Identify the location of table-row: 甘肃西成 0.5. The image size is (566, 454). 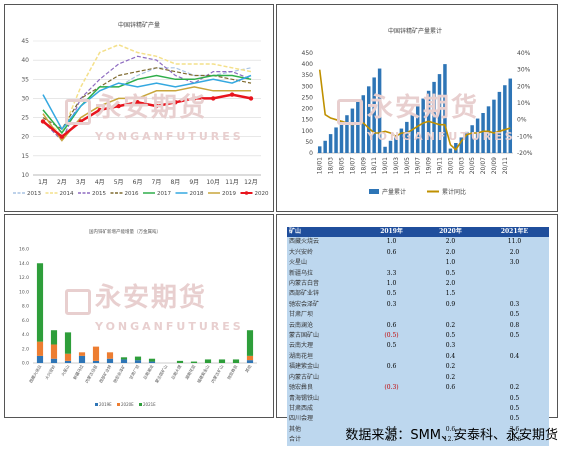
(418, 409).